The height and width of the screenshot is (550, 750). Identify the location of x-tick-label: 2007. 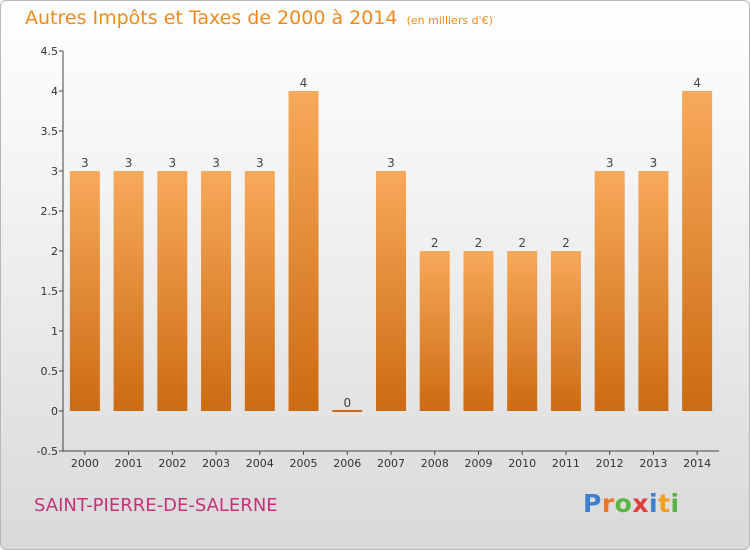
(391, 463).